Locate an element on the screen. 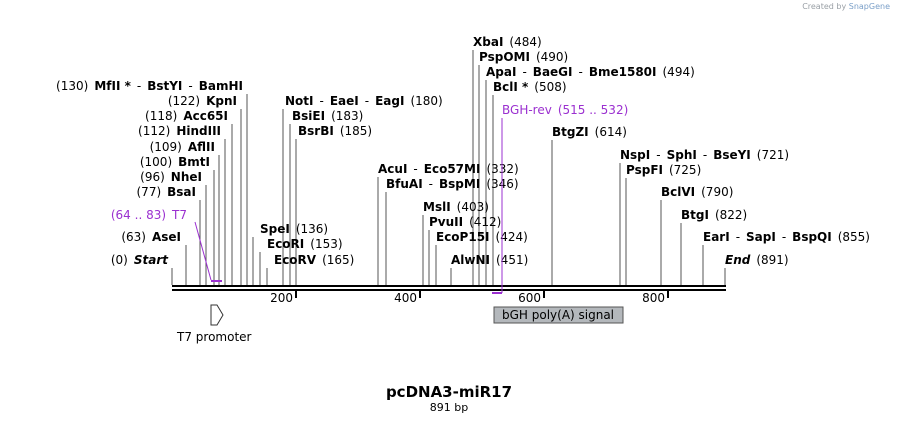  site-text: (822) is located at coordinates (731, 215).